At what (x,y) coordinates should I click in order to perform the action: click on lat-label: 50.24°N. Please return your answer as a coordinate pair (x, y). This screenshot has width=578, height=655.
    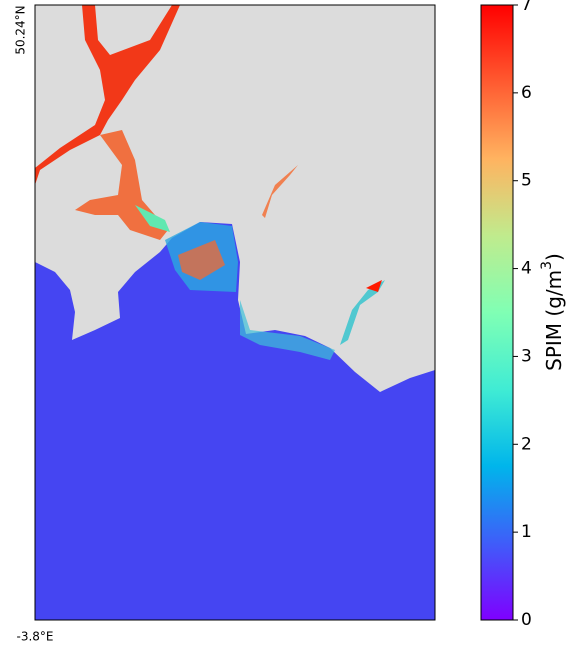
    Looking at the image, I should click on (21, 29).